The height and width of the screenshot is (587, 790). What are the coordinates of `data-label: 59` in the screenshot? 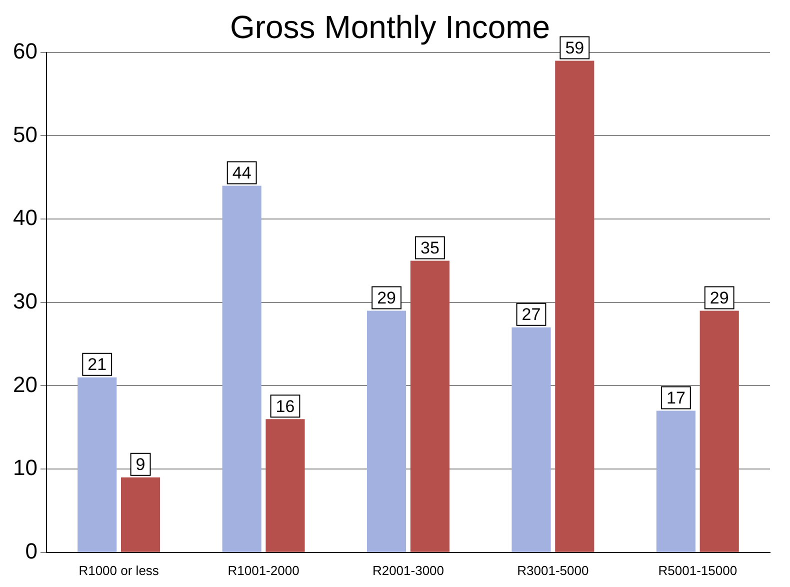 It's located at (574, 48).